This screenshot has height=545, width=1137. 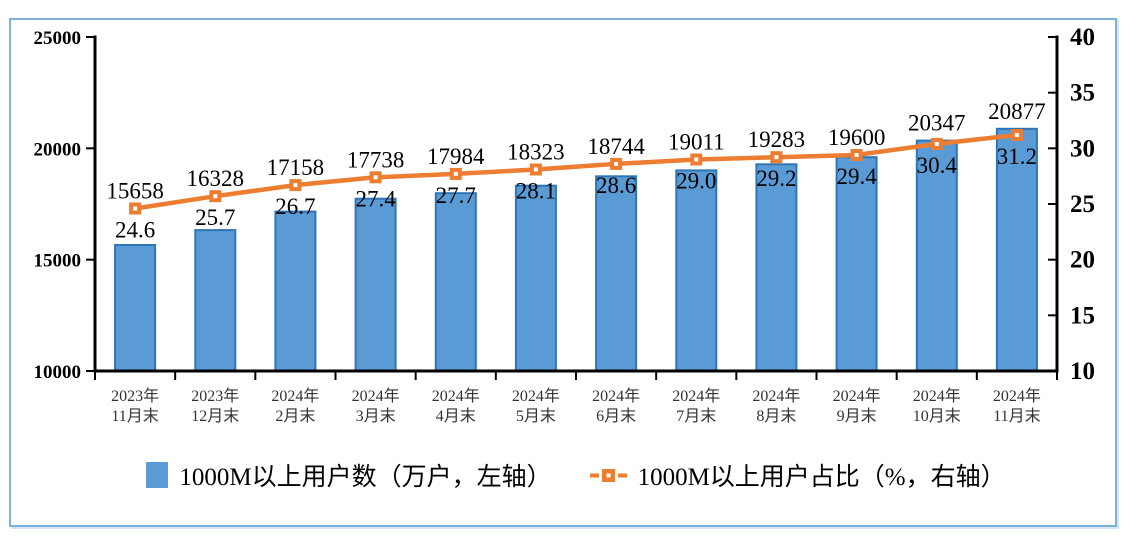 What do you see at coordinates (1017, 406) in the screenshot?
I see `x-category-label: 2024年 11月末` at bounding box center [1017, 406].